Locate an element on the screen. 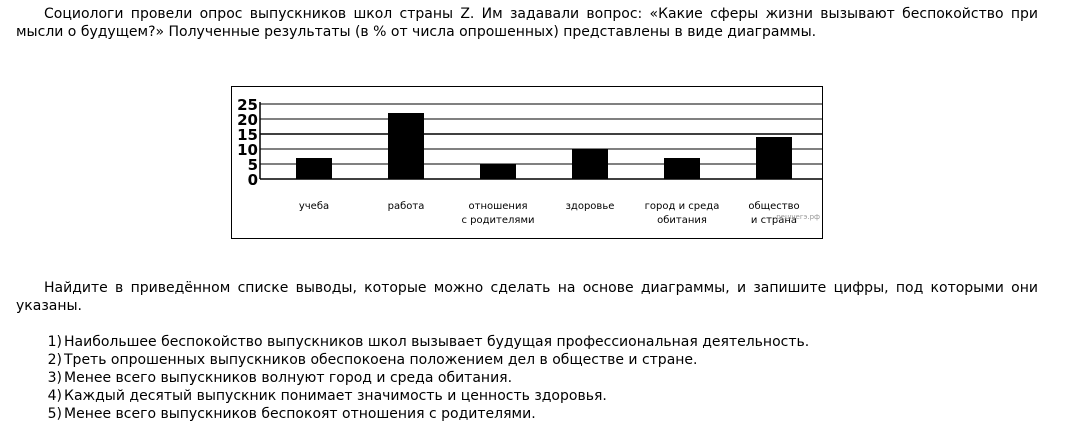  option-number: 2) is located at coordinates (54, 360).